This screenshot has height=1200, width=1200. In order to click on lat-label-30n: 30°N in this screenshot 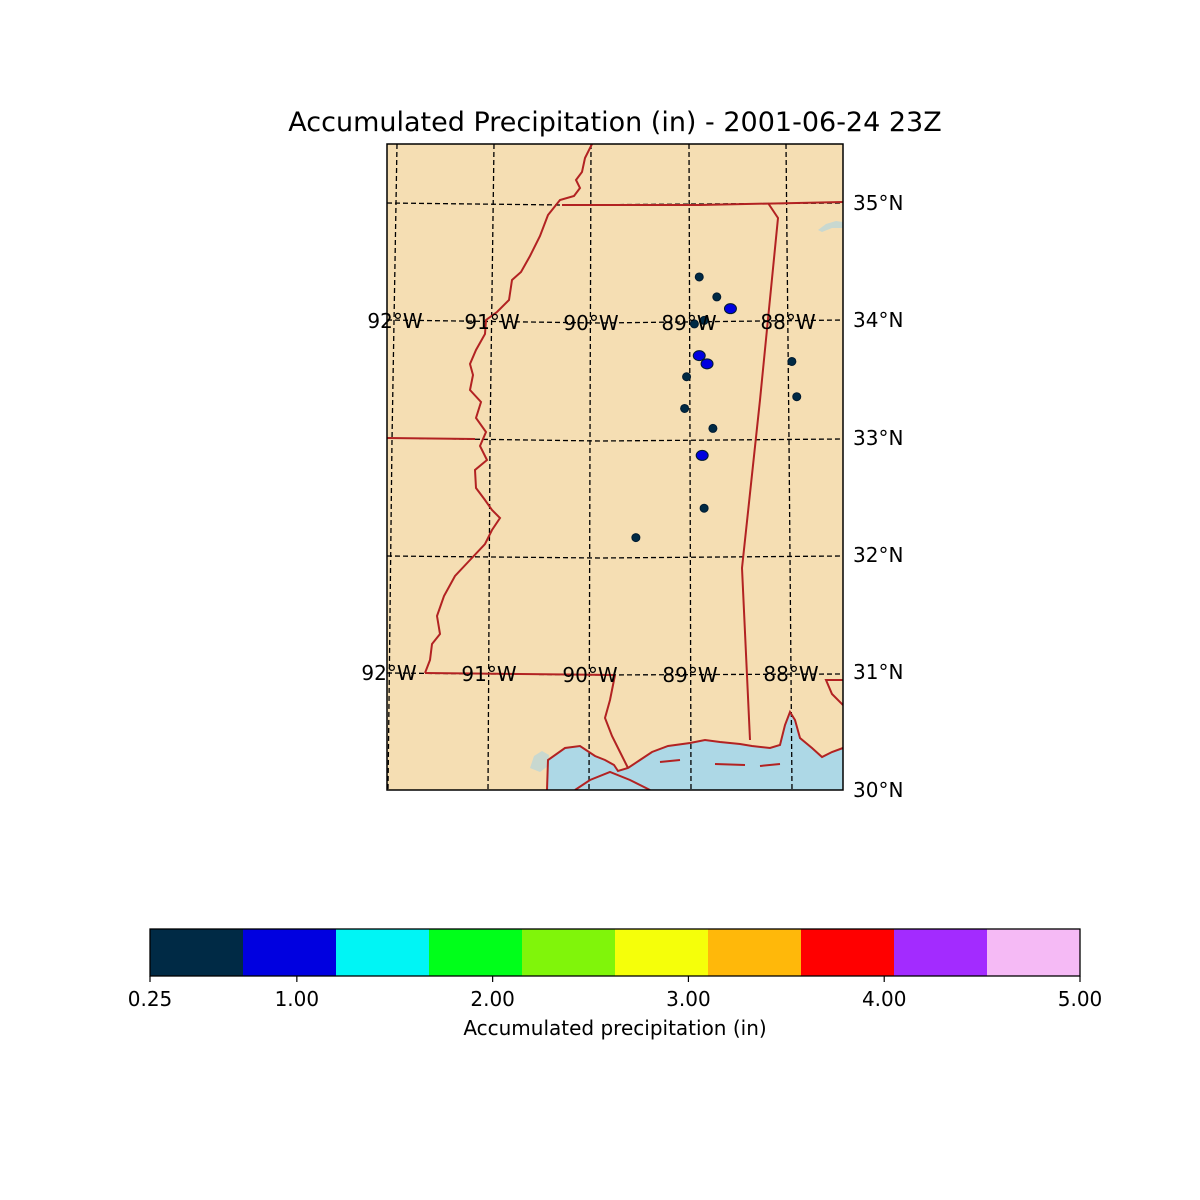, I will do `click(878, 790)`.